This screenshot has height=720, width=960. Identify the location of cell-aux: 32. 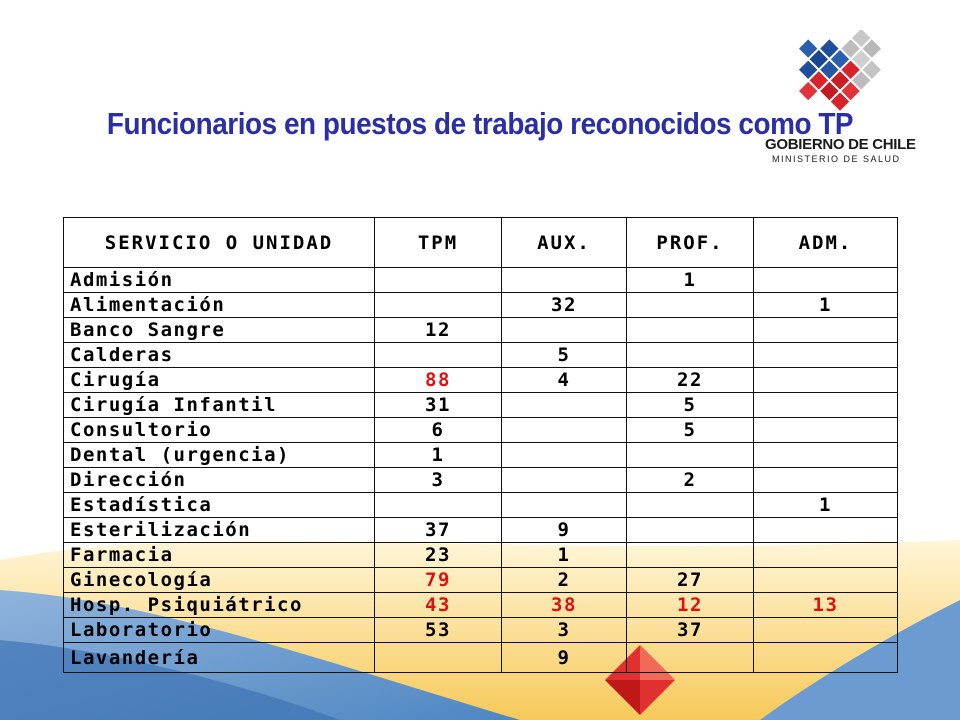
(564, 305).